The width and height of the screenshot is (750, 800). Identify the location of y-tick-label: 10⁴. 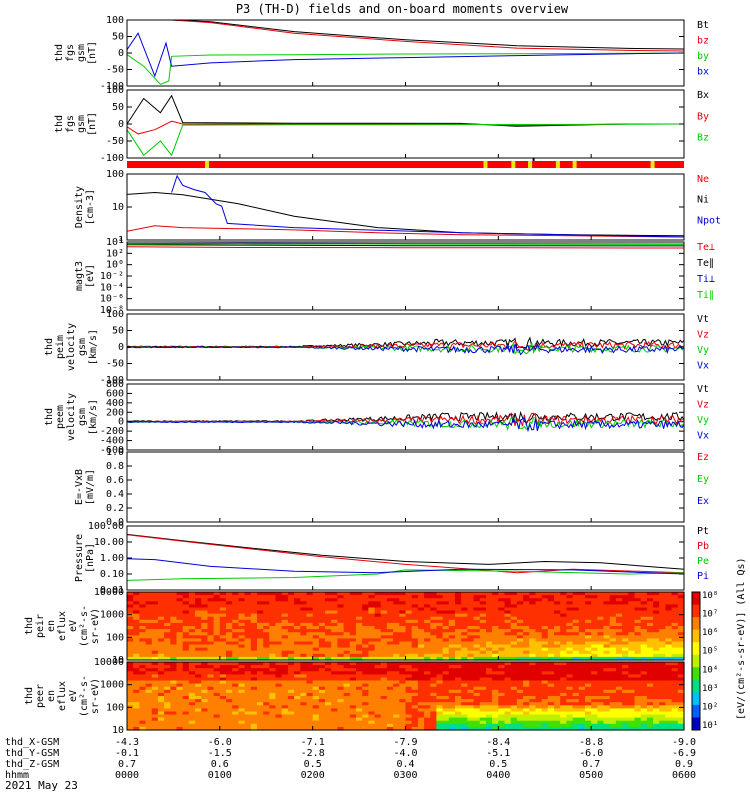
(115, 242).